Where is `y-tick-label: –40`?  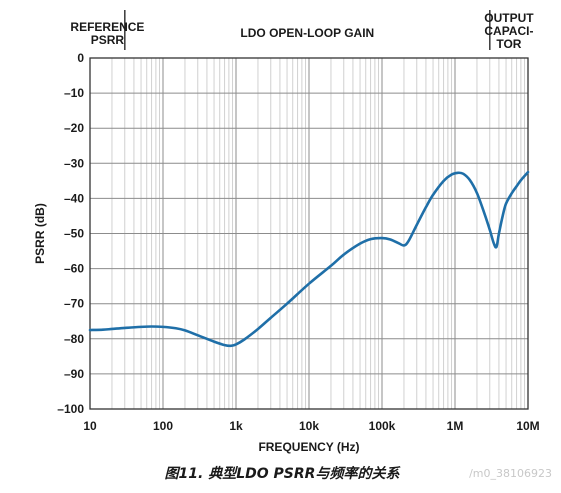 y-tick-label: –40 is located at coordinates (74, 198).